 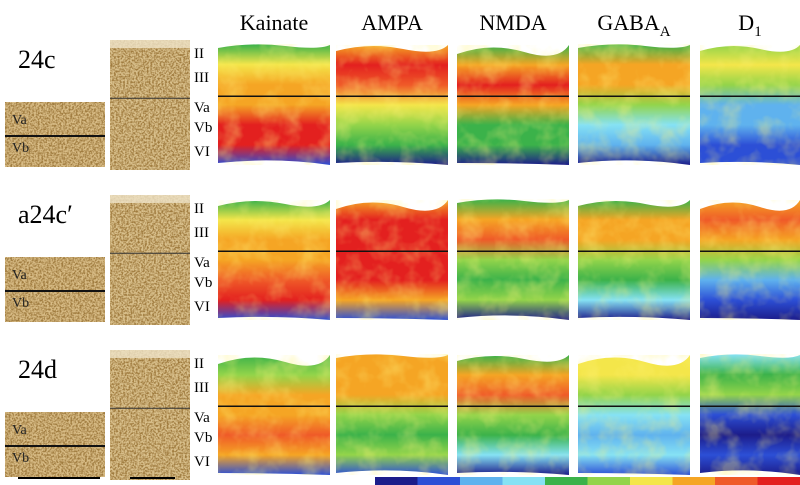 I want to click on column-header: GABAA, so click(x=633, y=25).